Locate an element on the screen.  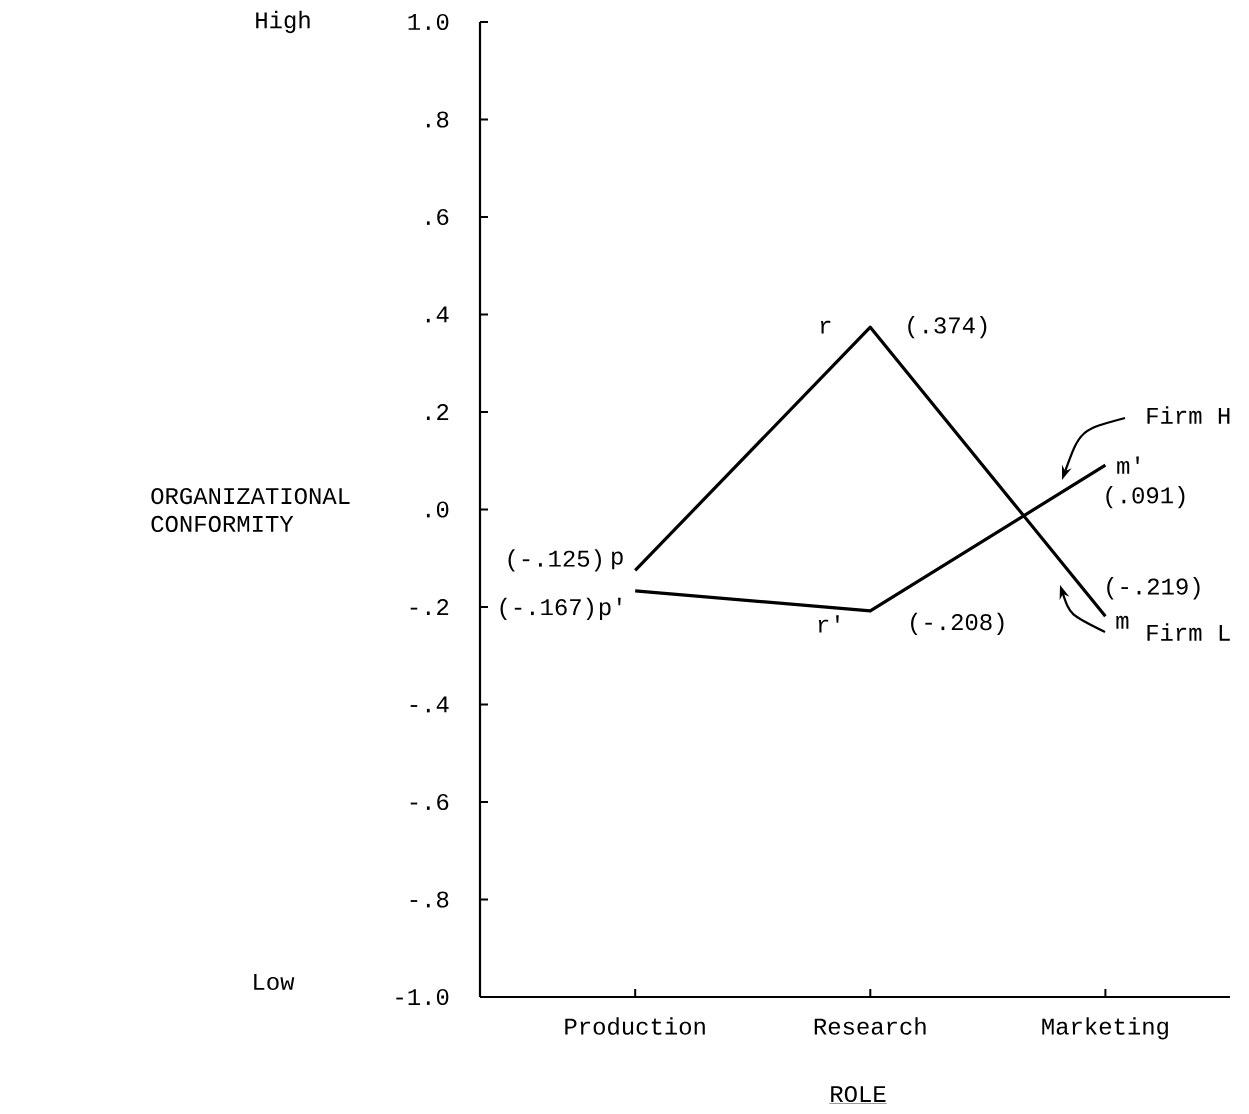
data-label: (-.219) is located at coordinates (1153, 588).